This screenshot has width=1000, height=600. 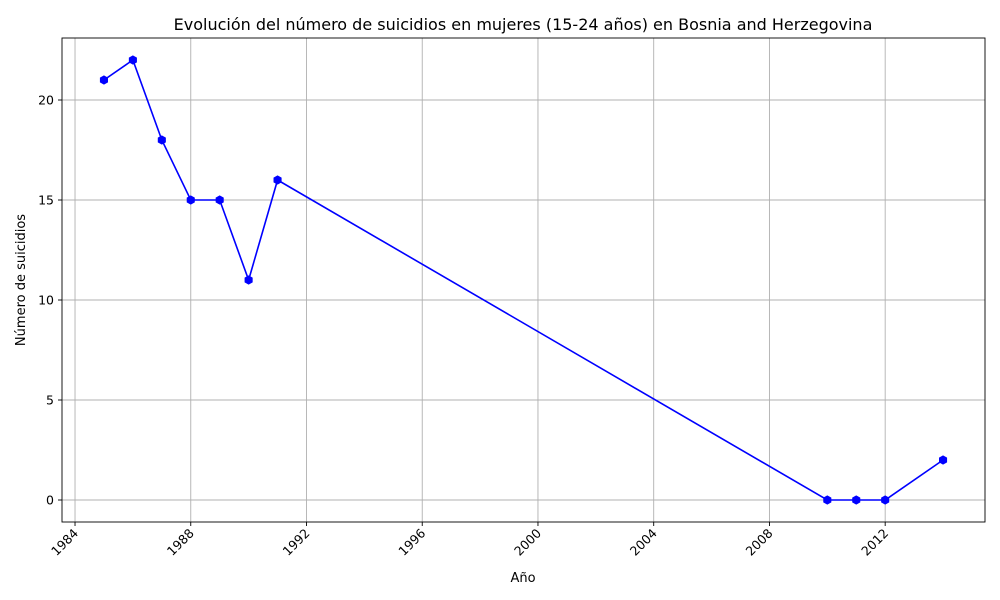 What do you see at coordinates (46, 300) in the screenshot?
I see `y-tick-label: 10` at bounding box center [46, 300].